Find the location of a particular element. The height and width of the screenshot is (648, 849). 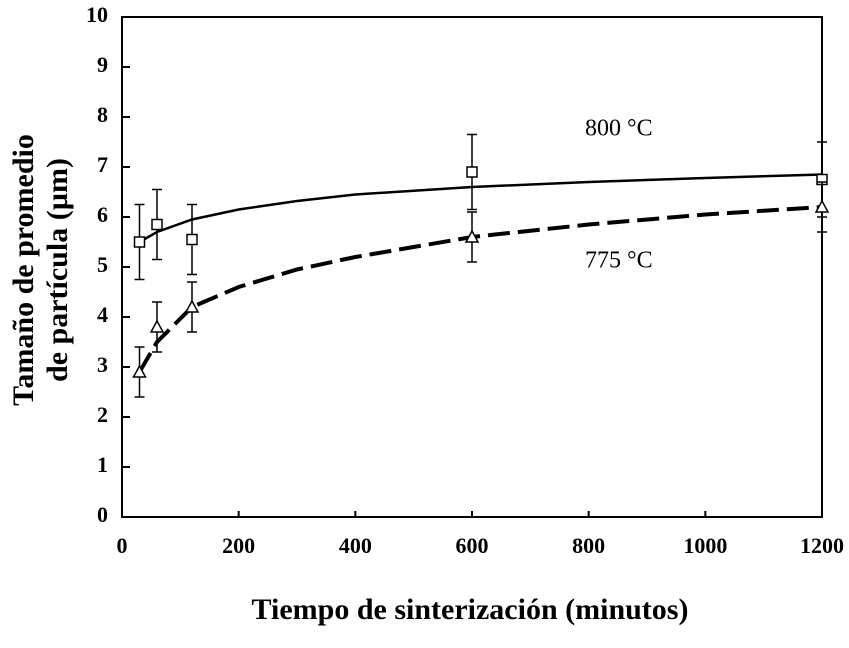

y-tick-label: 5 is located at coordinates (102, 264).